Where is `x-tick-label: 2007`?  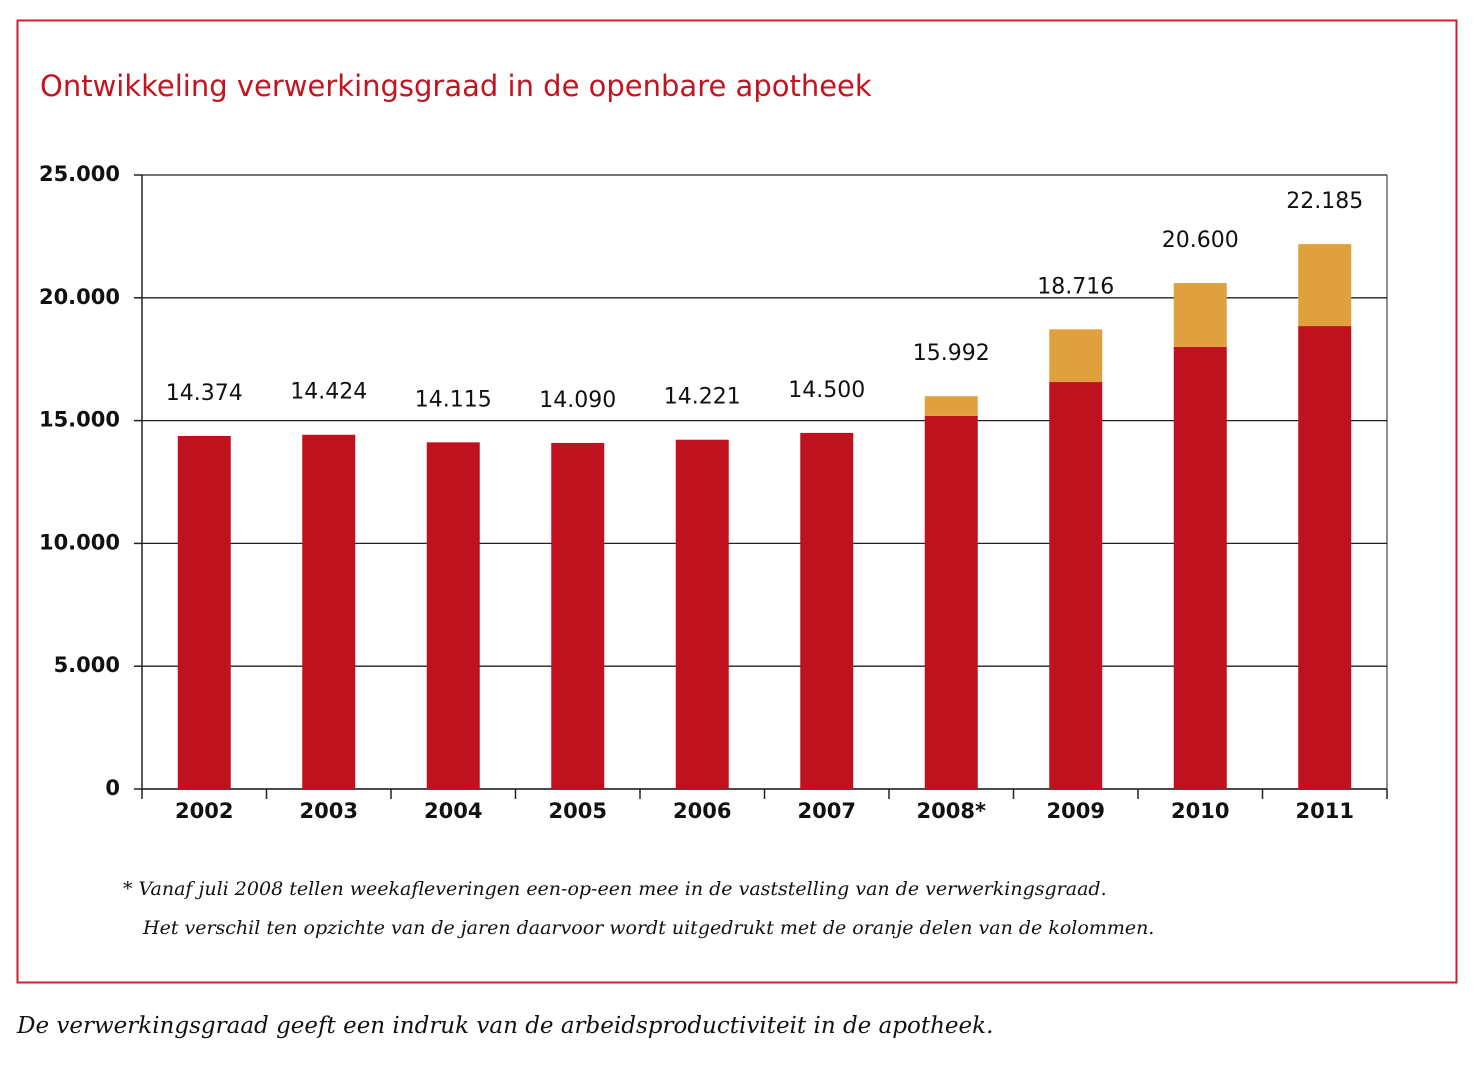 x-tick-label: 2007 is located at coordinates (827, 811).